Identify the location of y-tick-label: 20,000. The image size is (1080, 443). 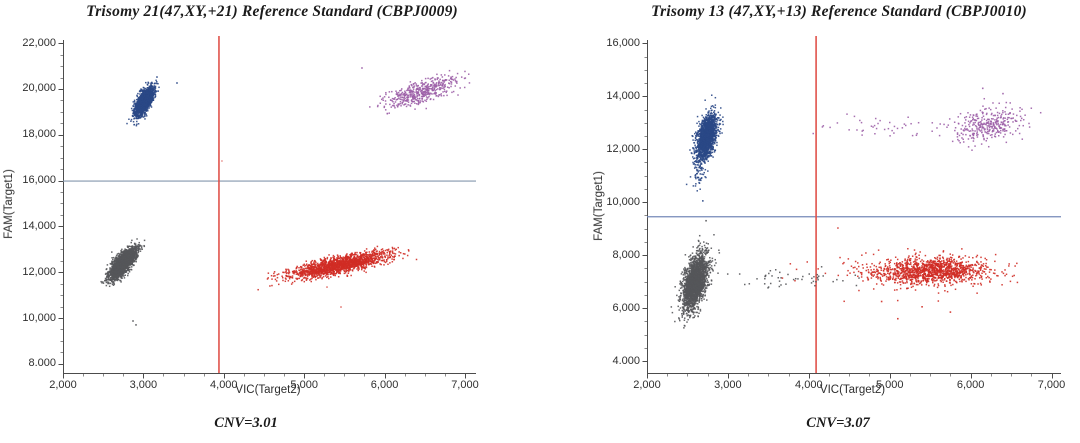
(39, 88).